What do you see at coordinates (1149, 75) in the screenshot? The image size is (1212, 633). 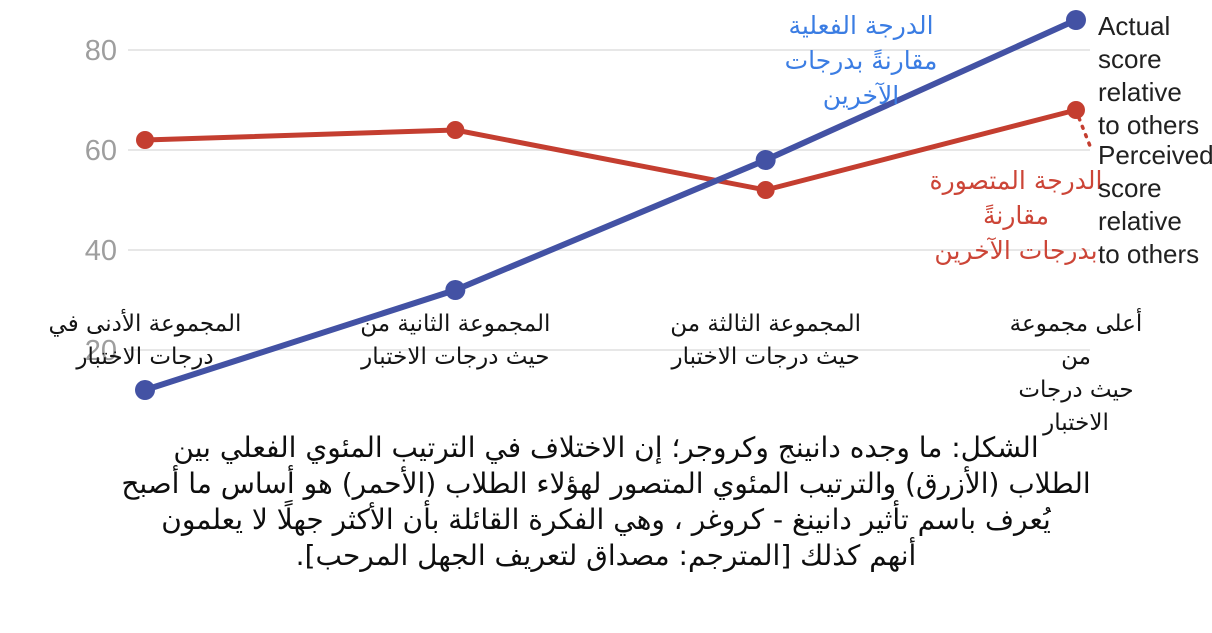 I see `legend-actual-english: Actual score relative to others` at bounding box center [1149, 75].